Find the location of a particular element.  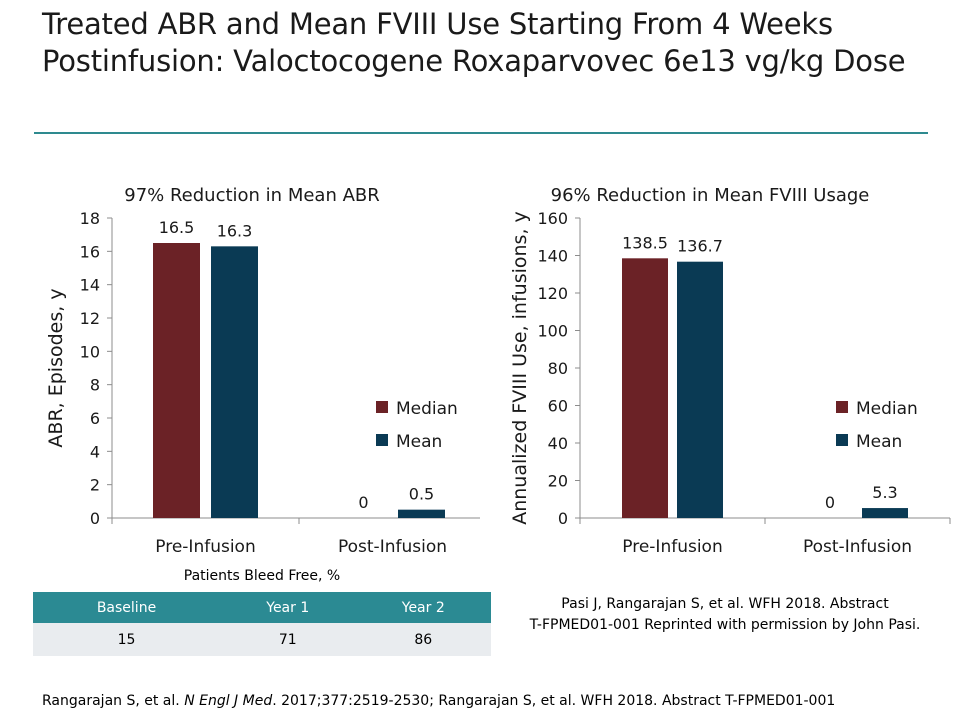

y-tick-label: 16 is located at coordinates (90, 251).